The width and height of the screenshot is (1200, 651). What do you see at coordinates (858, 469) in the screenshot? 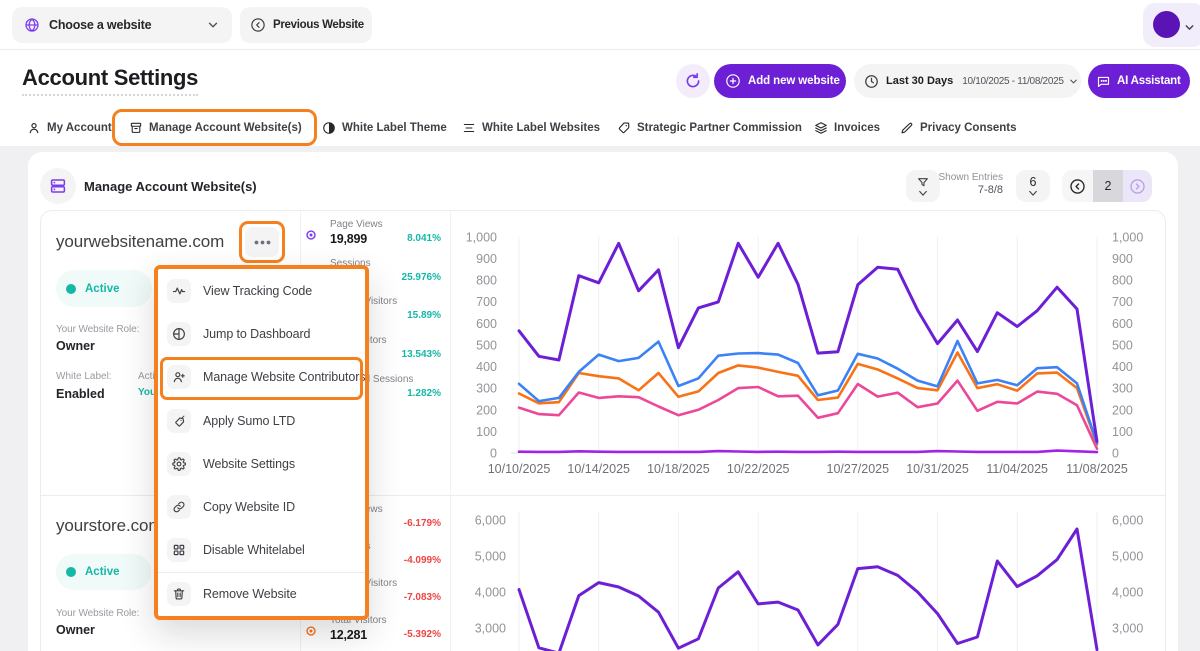
I see `svg-text: 10/27/2025` at bounding box center [858, 469].